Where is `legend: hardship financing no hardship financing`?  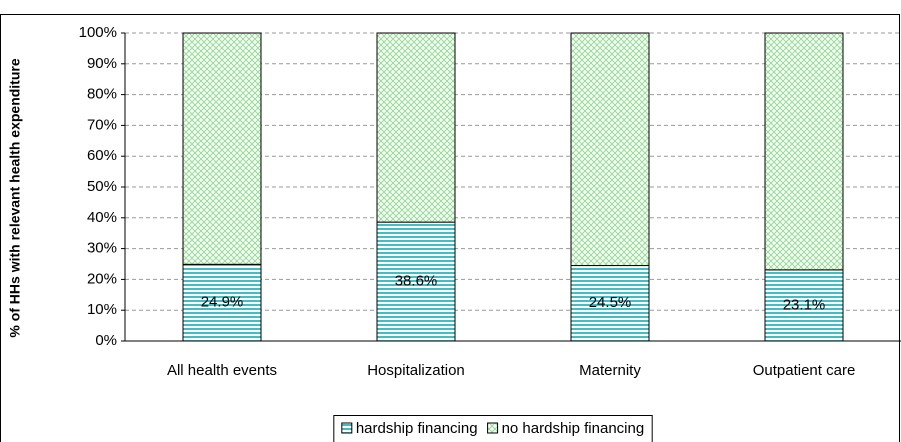 legend: hardship financing no hardship financing is located at coordinates (493, 428).